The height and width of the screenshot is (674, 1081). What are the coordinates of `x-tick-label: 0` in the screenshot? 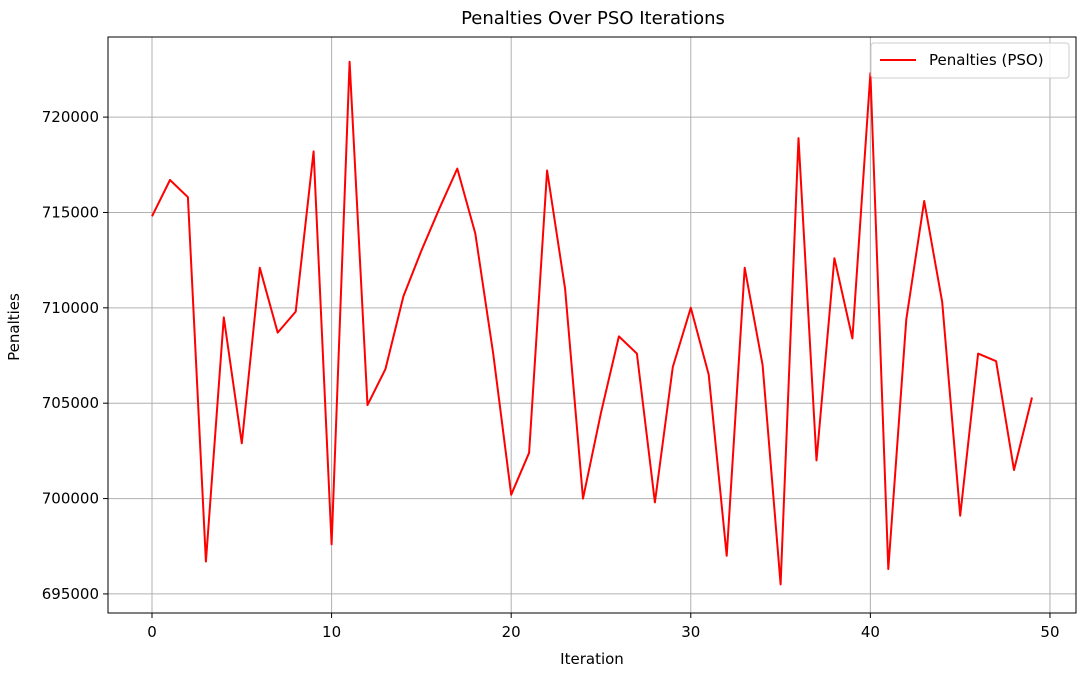 It's located at (152, 632).